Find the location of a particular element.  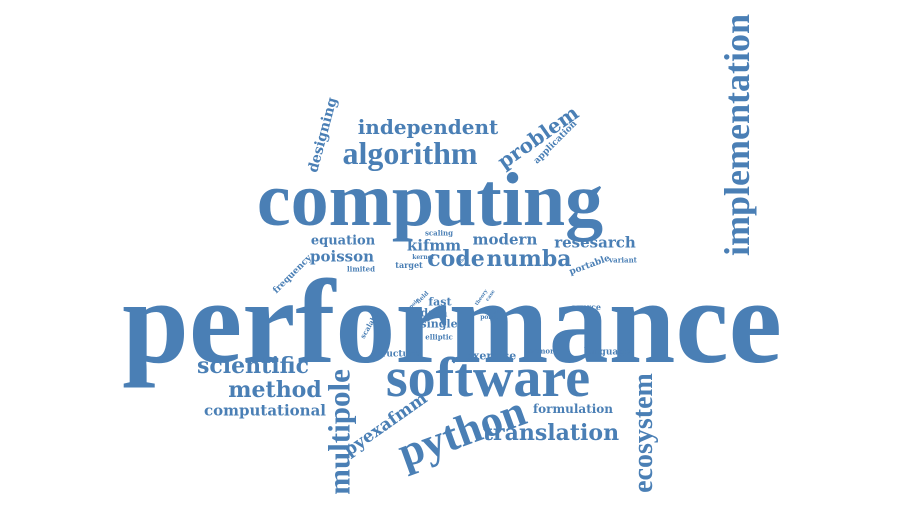

word-formulation: formulation is located at coordinates (573, 409).